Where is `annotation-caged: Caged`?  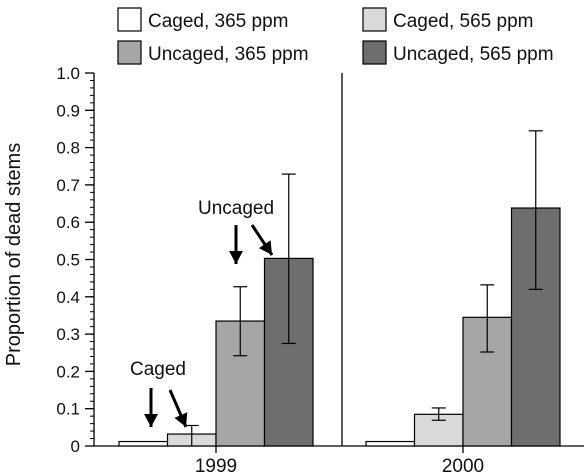 annotation-caged: Caged is located at coordinates (158, 369).